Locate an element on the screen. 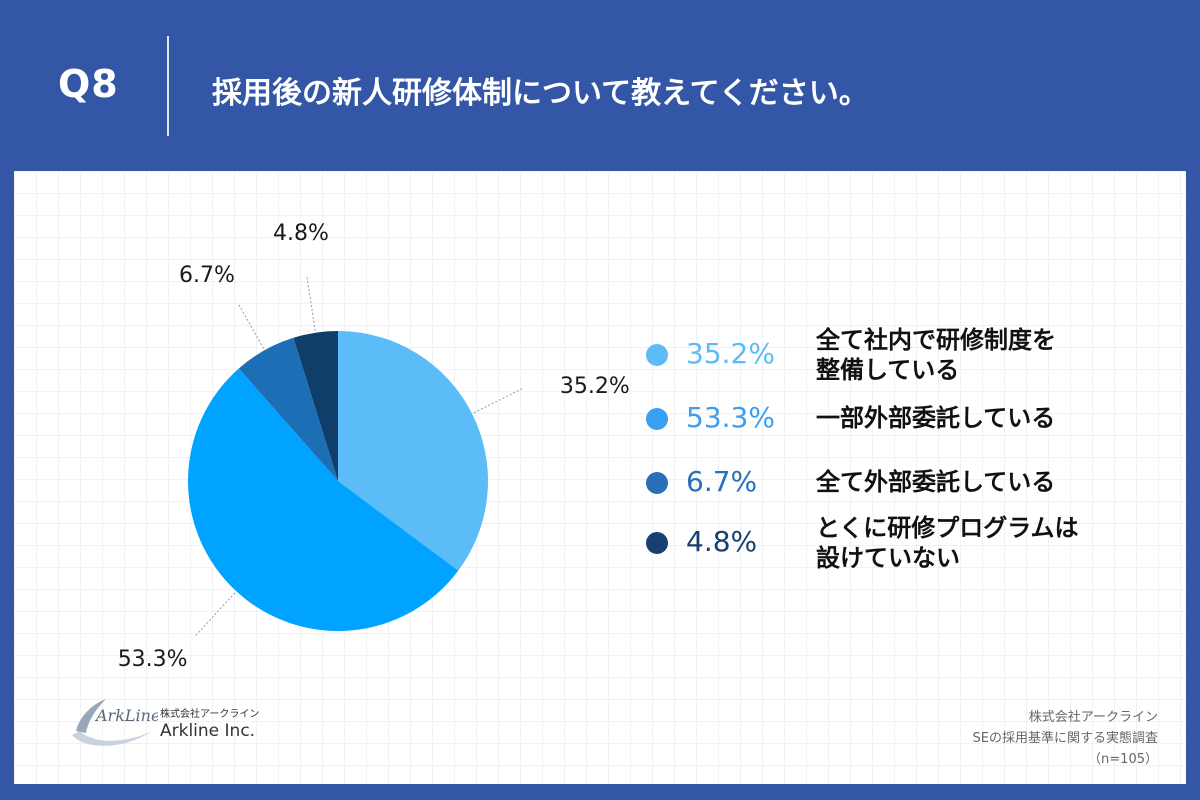  legend-label-line: 全て外部委託している is located at coordinates (936, 482).